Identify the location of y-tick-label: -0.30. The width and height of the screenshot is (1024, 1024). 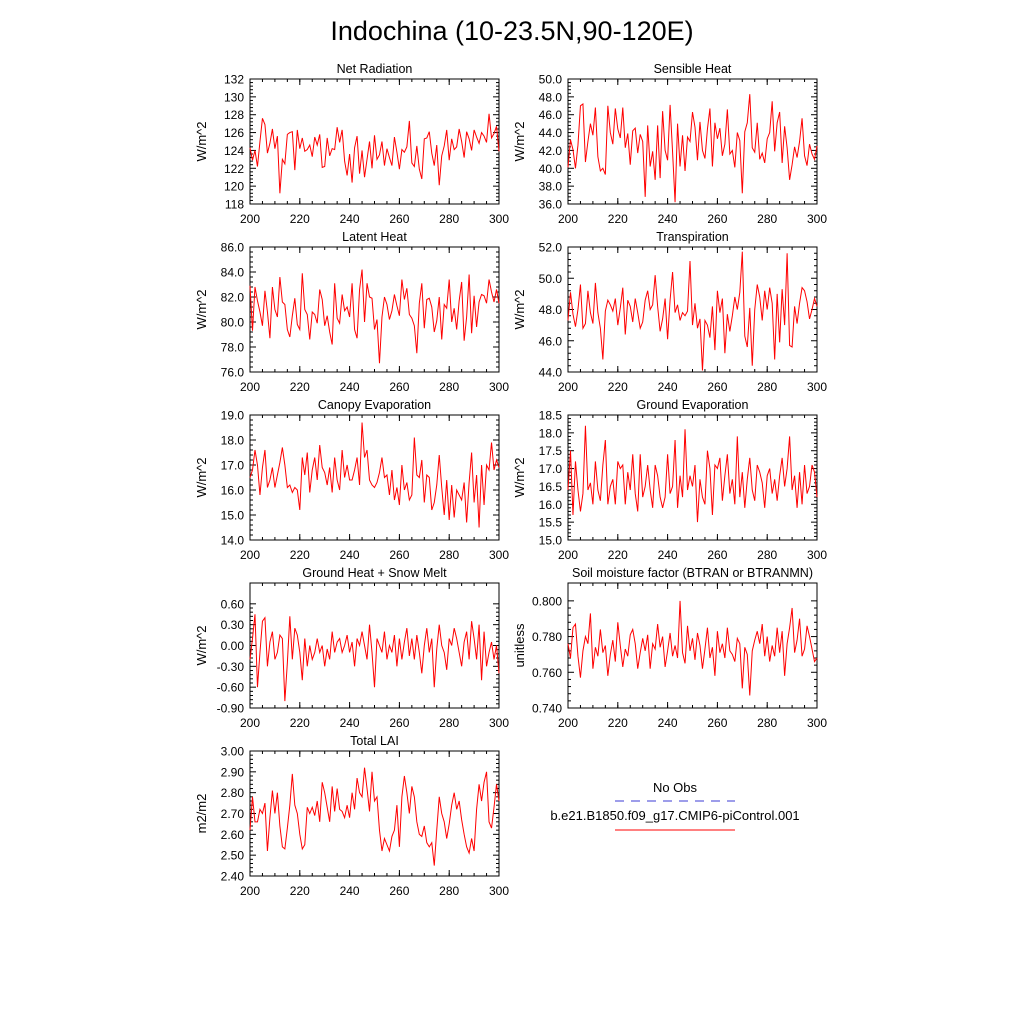
(231, 667).